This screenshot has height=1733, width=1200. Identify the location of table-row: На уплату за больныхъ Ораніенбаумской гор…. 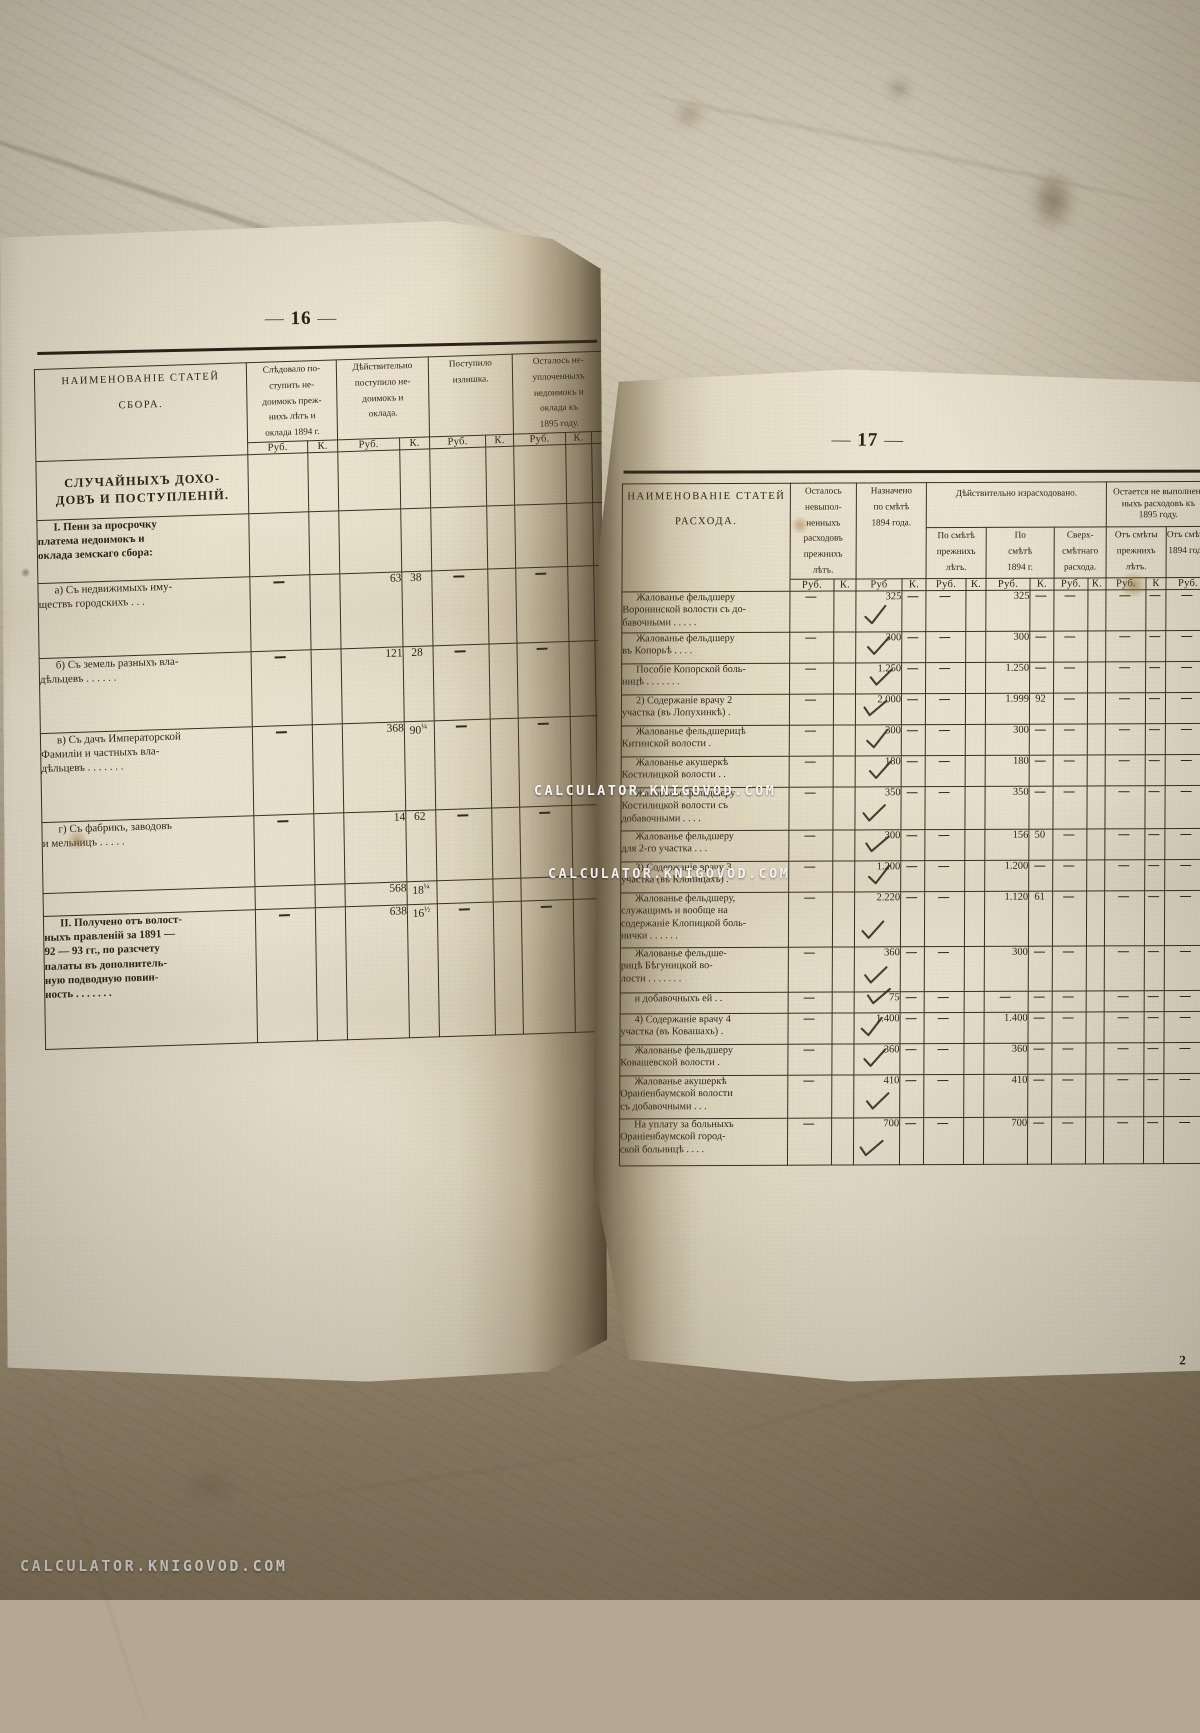
(909, 1141).